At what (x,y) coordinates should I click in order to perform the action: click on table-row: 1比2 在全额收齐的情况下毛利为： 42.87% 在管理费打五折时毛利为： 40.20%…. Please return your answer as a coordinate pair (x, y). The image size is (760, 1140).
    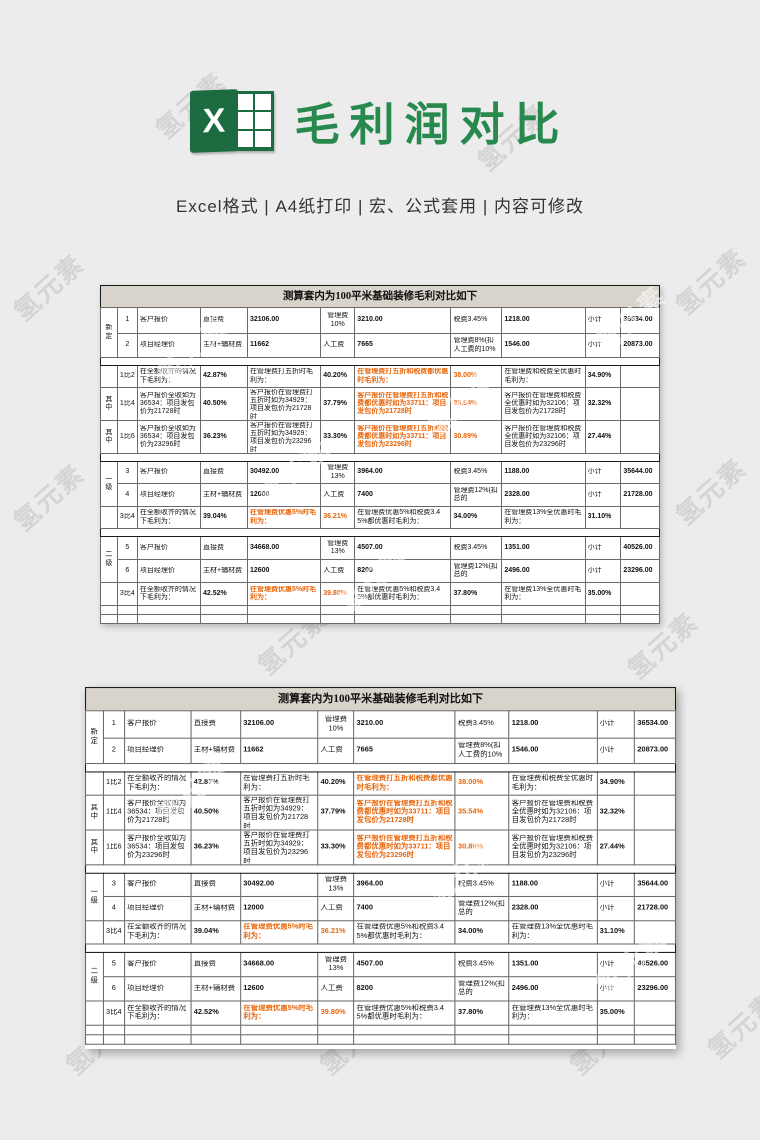
    Looking at the image, I should click on (381, 783).